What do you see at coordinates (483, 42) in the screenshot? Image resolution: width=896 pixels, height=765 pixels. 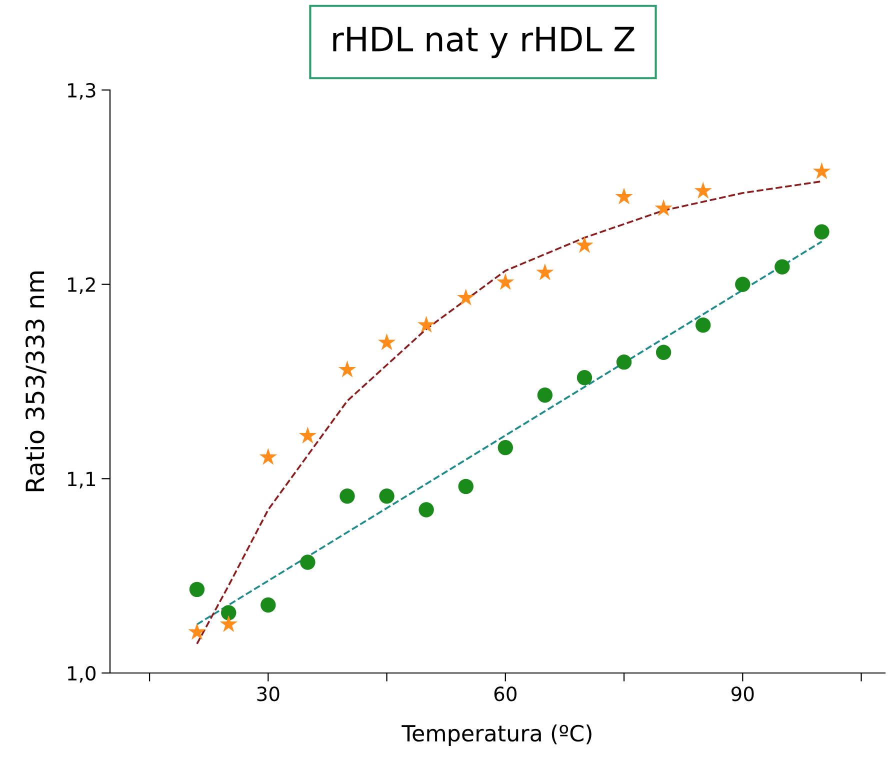 I see `chart-title: rHDL nat y rHDL Z` at bounding box center [483, 42].